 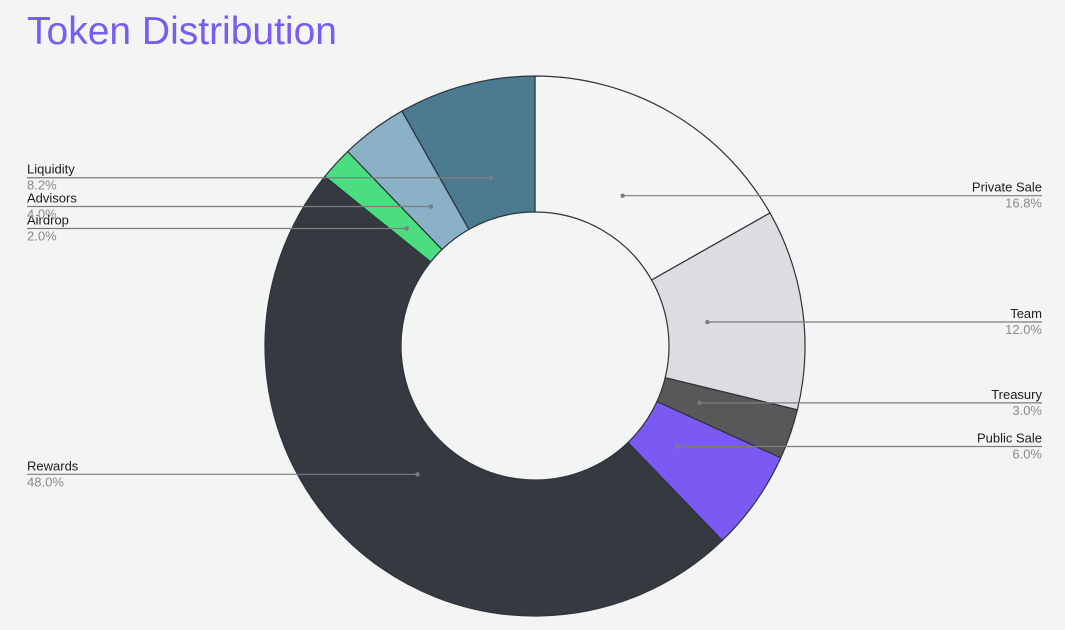 I want to click on leader-dot-treasury, so click(x=699, y=403).